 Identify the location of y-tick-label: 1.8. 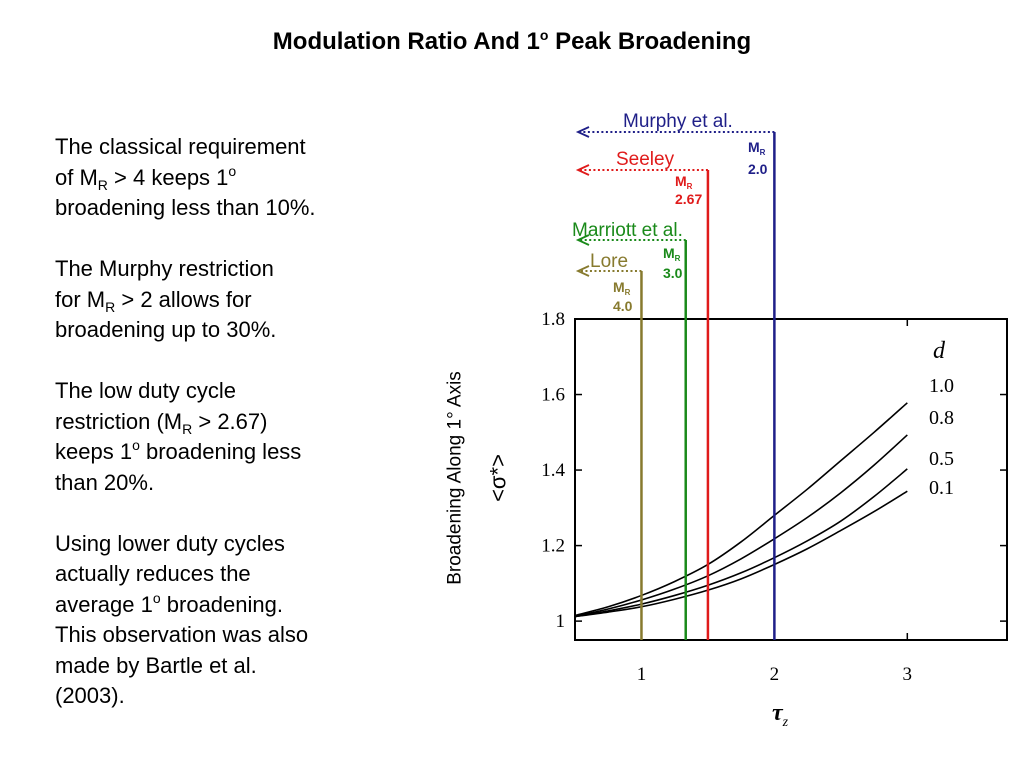
(553, 319).